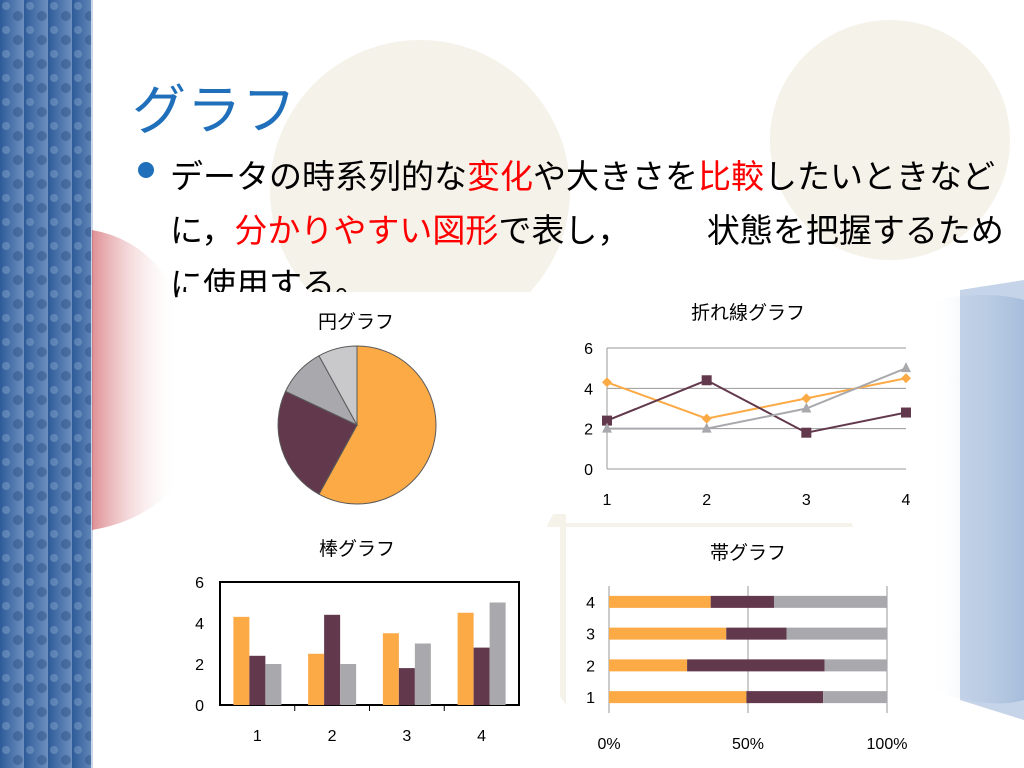  I want to click on highlight-compare: 比較, so click(731, 176).